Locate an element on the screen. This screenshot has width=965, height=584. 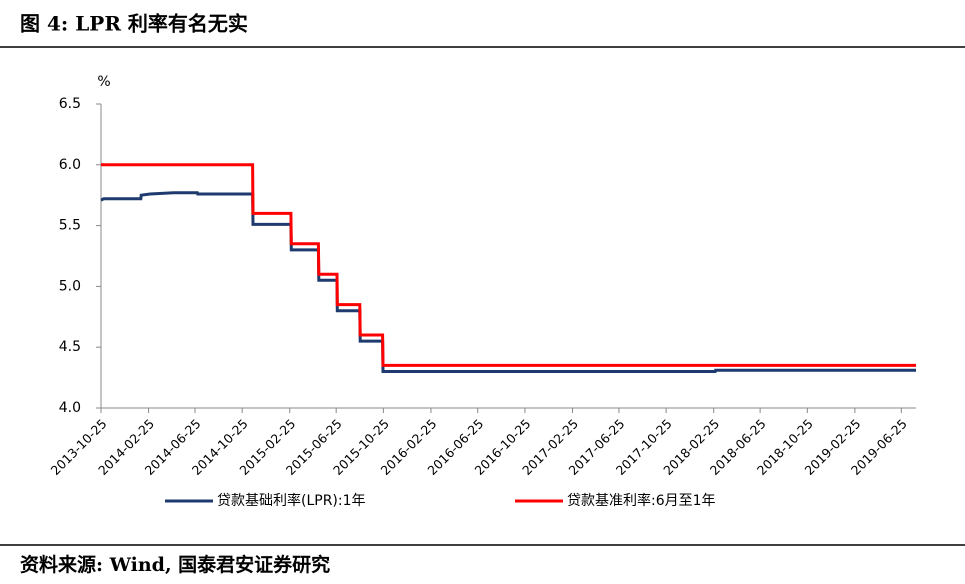
source-note: 资料来源: Wind, 国泰君安证券研究 is located at coordinates (175, 564).